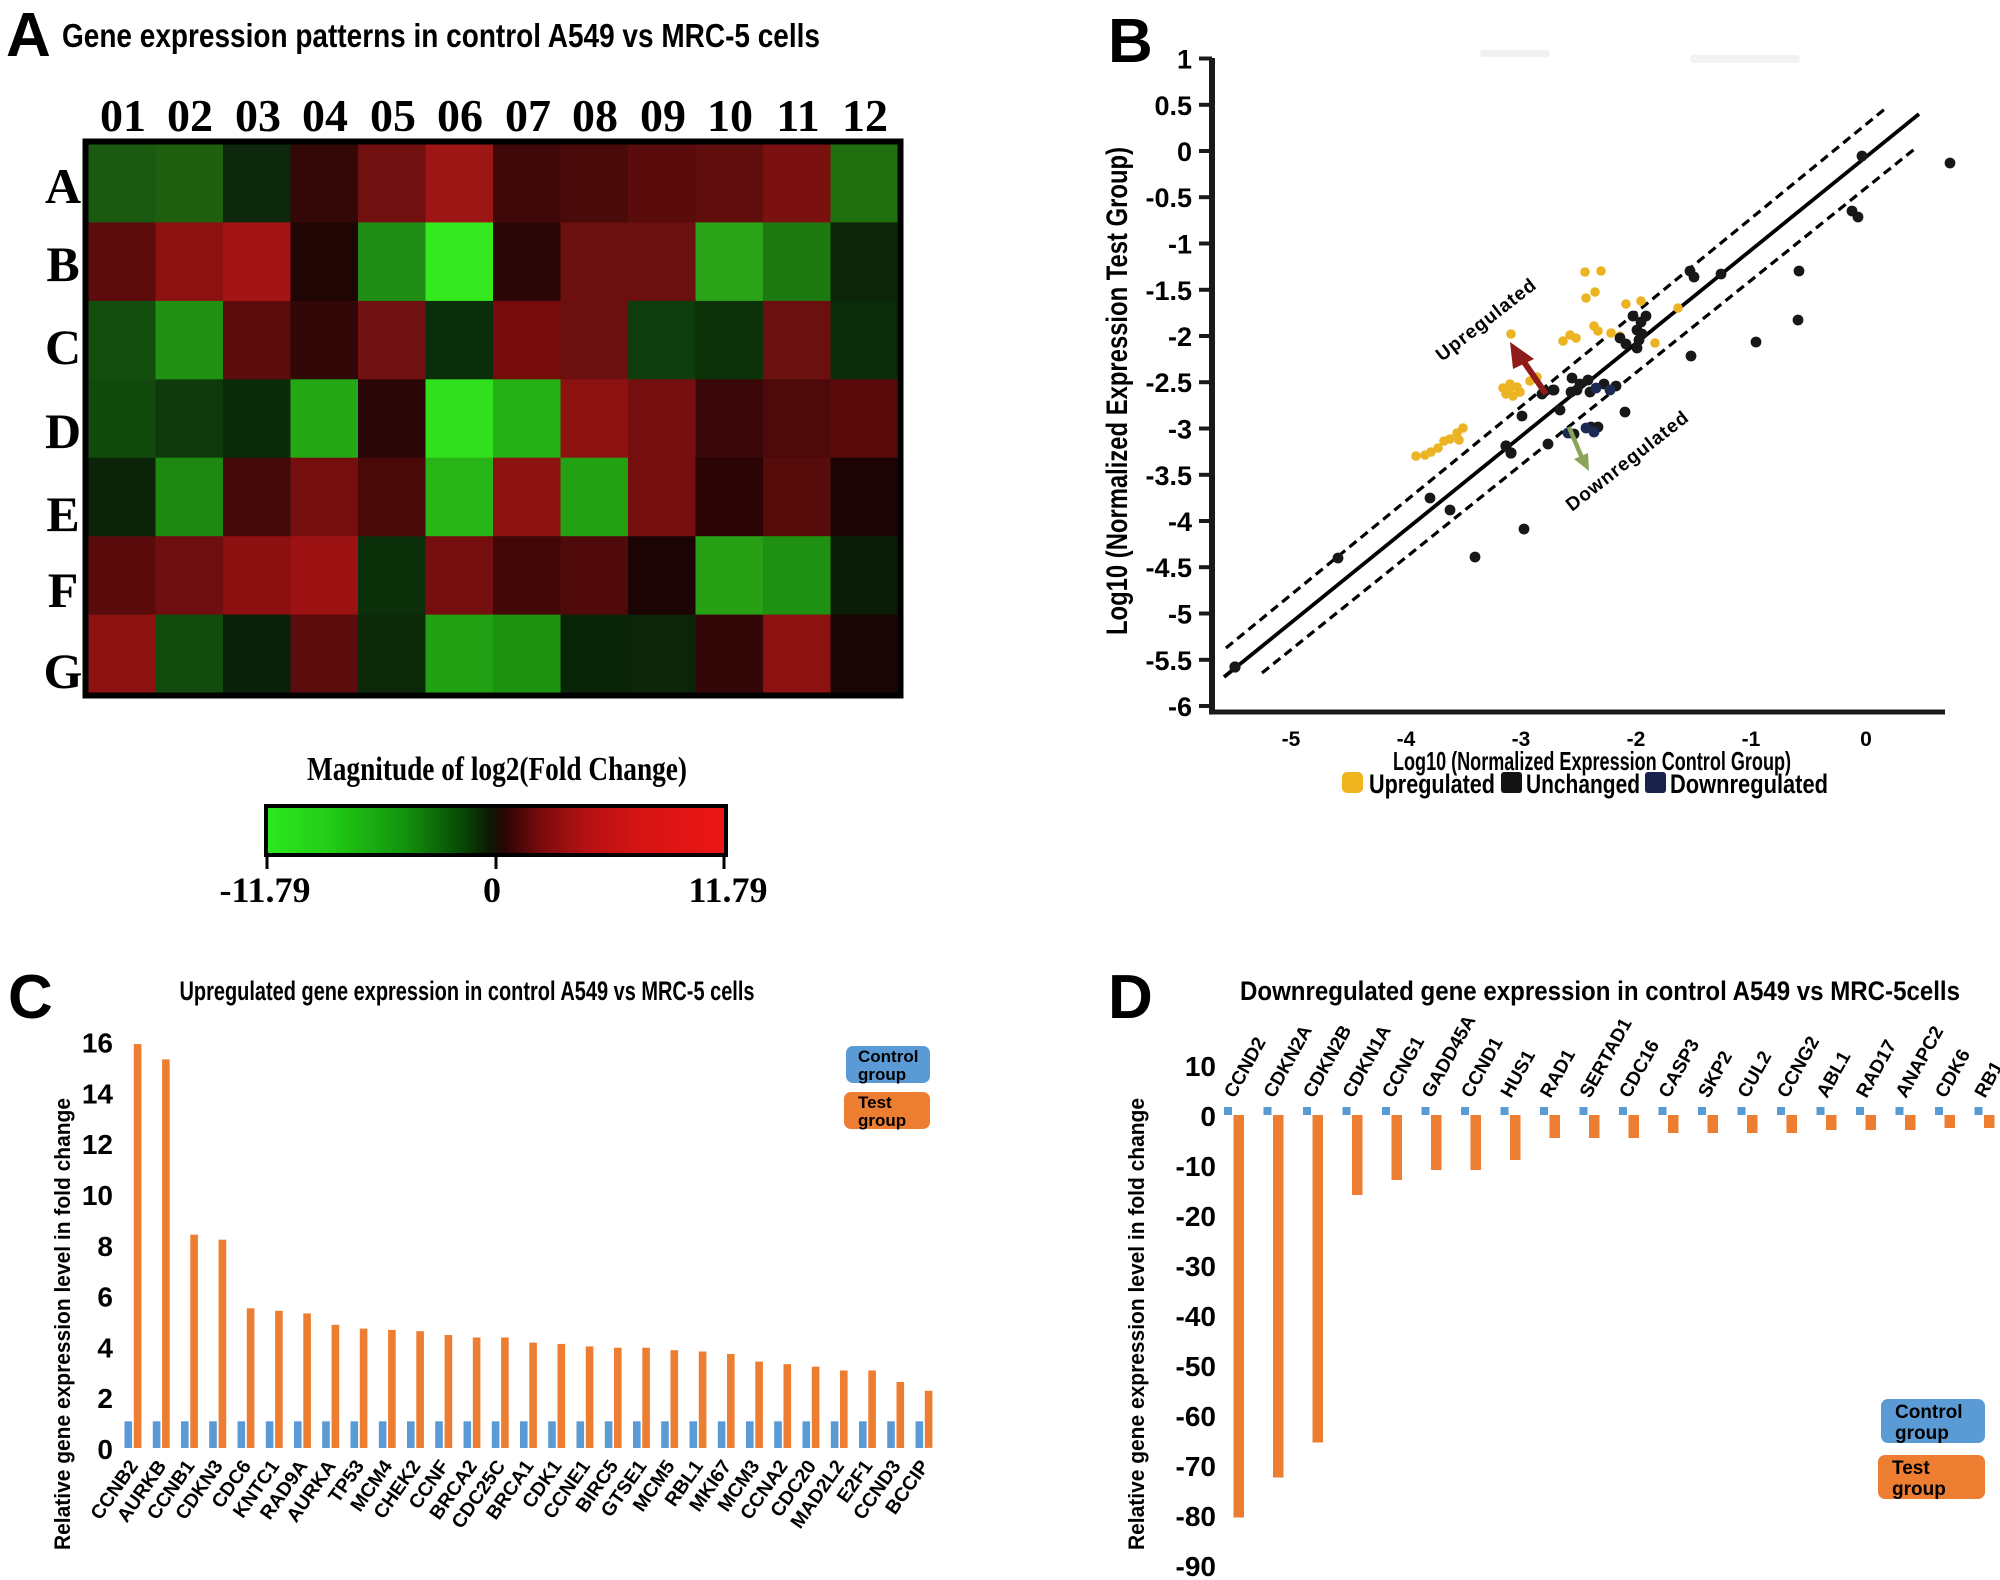 This screenshot has height=1580, width=2000. Describe the element at coordinates (1196, 1416) in the screenshot. I see `svg-text: -60` at that location.